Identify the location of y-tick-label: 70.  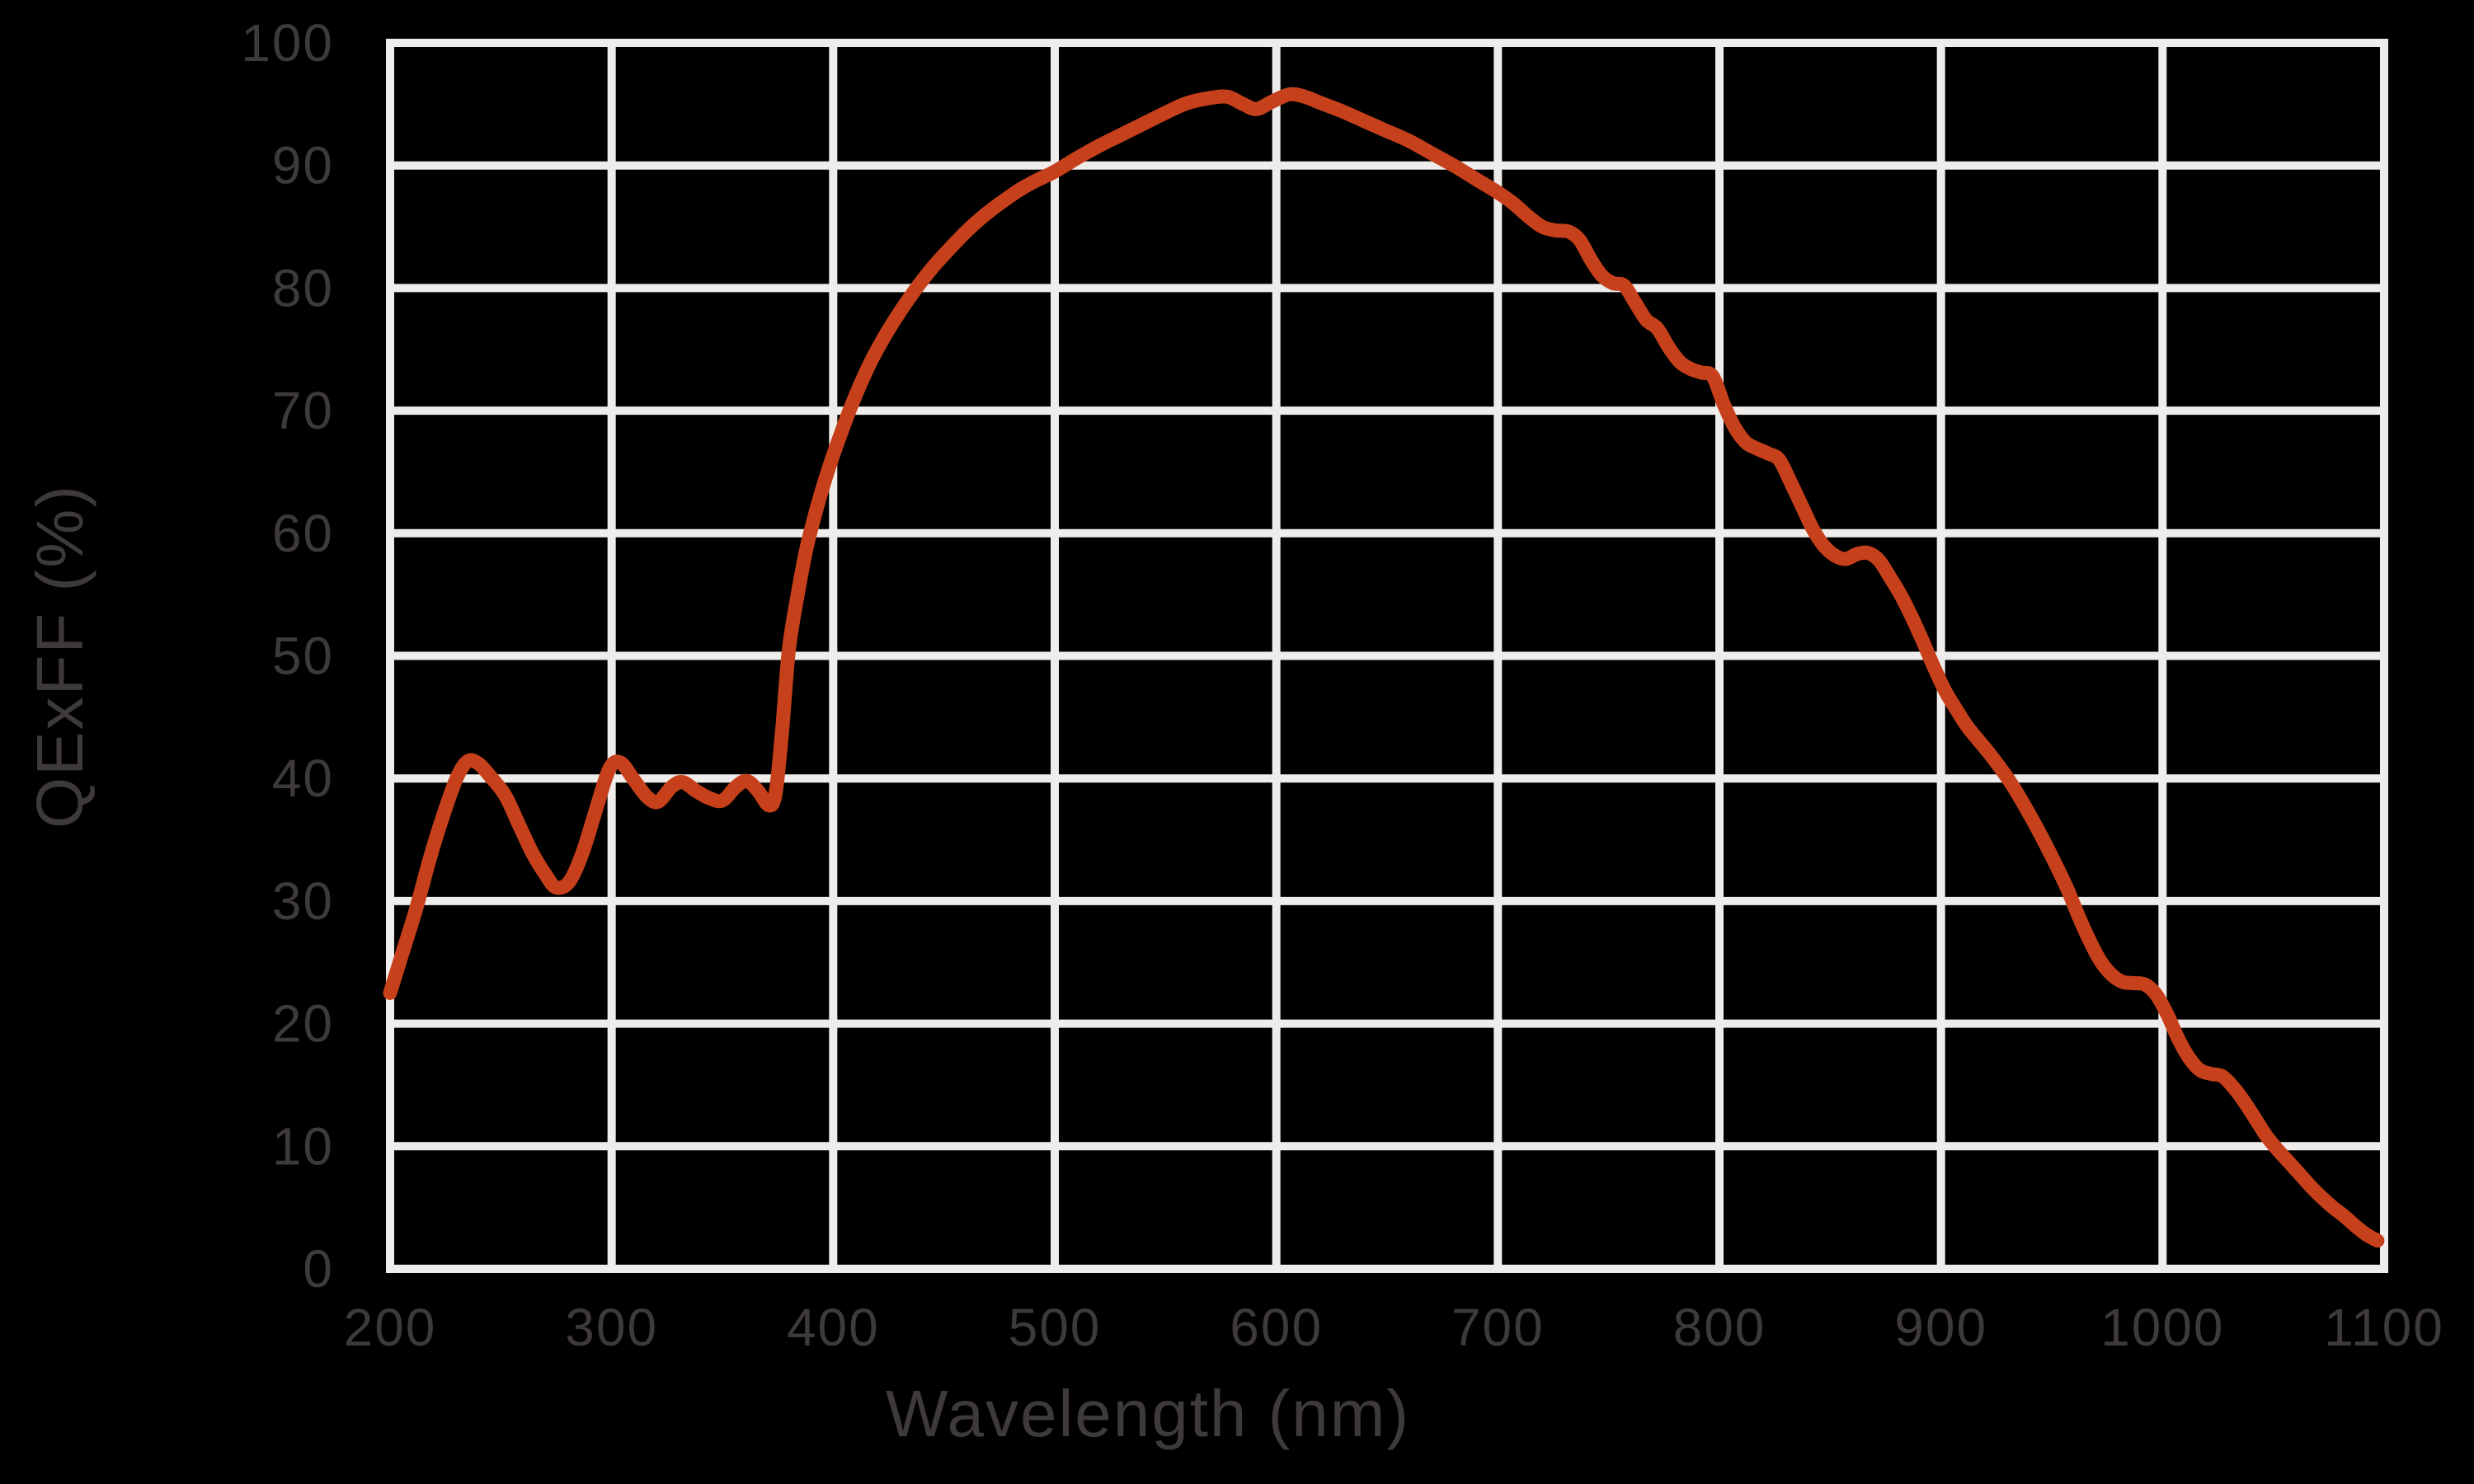
(303, 410).